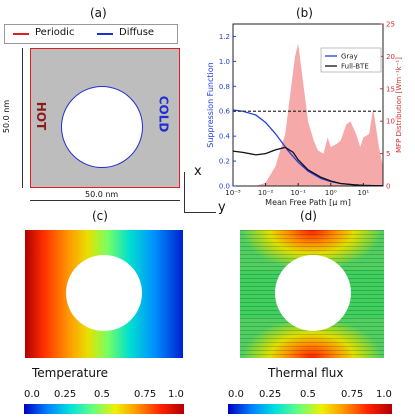 This screenshot has height=419, width=415. Describe the element at coordinates (32, 394) in the screenshot. I see `temperature-colorbar-tick-0: 0.0` at that location.